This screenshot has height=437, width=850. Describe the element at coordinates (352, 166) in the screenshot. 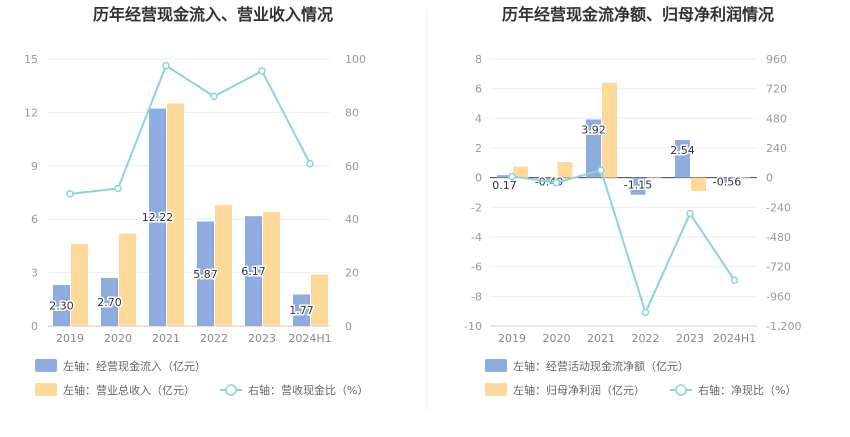

I see `y-right-tick-label: 60` at that location.